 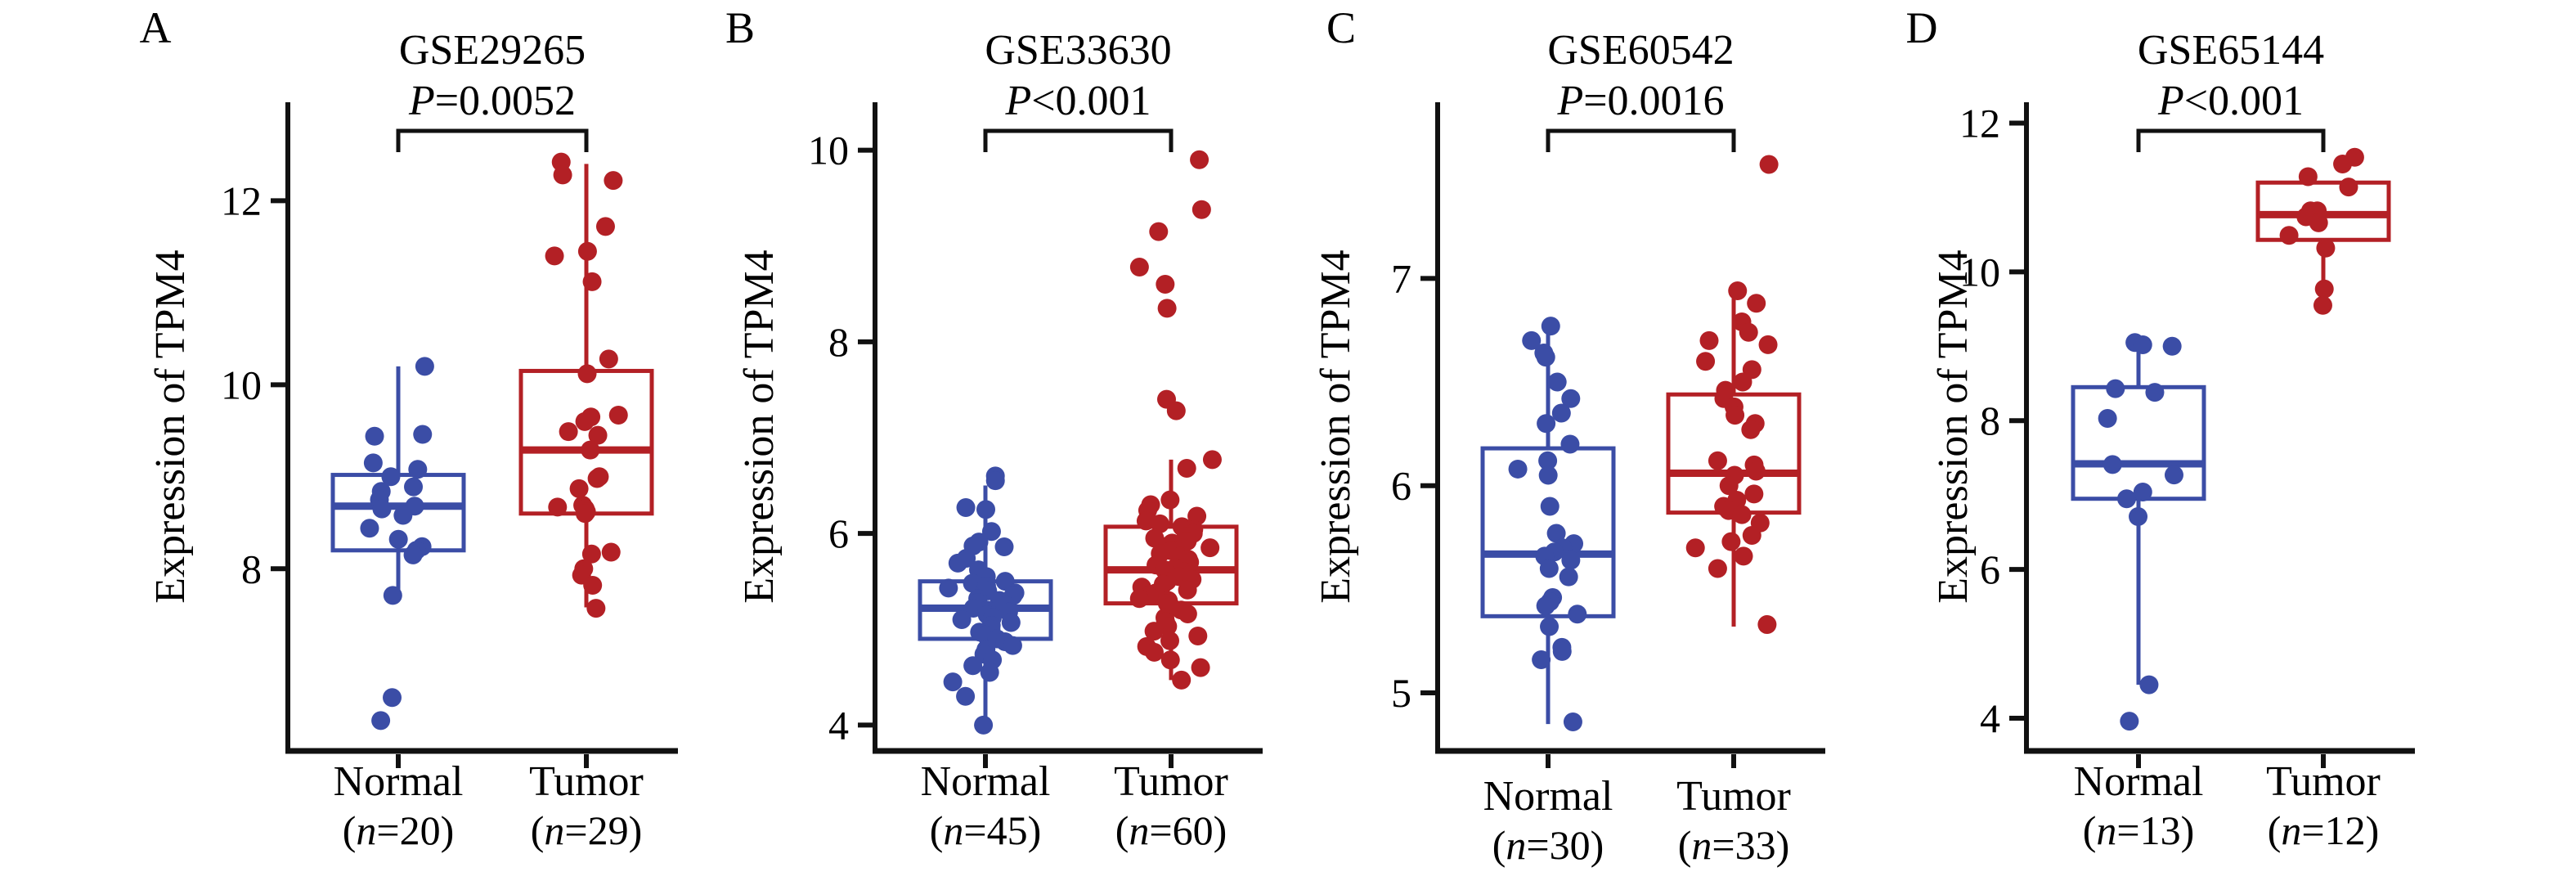 What do you see at coordinates (1171, 830) in the screenshot?
I see `x-label-tumor-count: (n=60)` at bounding box center [1171, 830].